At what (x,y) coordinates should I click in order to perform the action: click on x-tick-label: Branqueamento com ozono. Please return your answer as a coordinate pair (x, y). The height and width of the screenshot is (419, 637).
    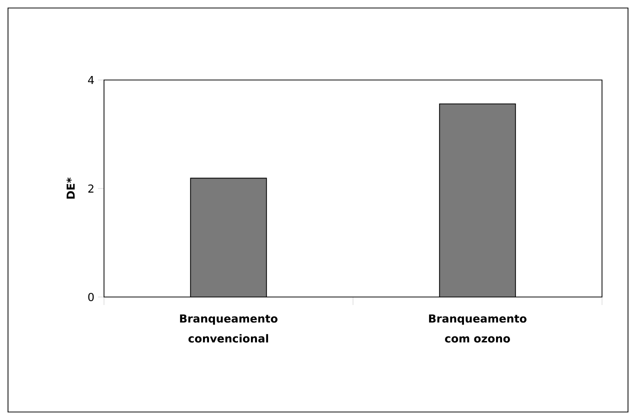
    Looking at the image, I should click on (477, 328).